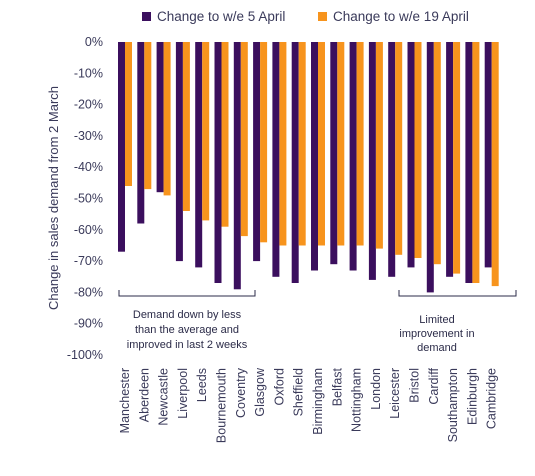 The image size is (535, 476). I want to click on y-tick-label: -70%, so click(88, 261).